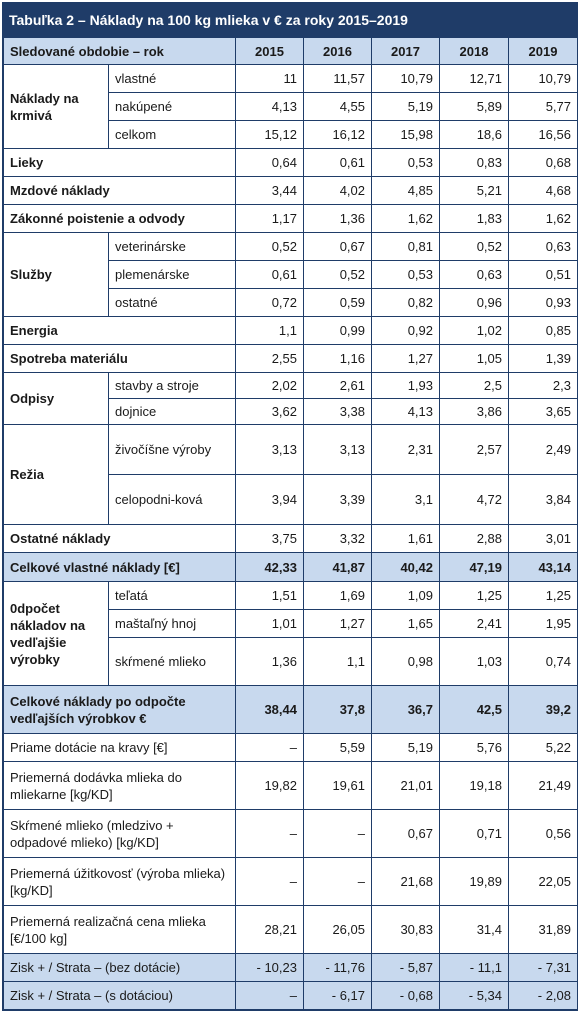 This screenshot has width=578, height=1011. Describe the element at coordinates (474, 274) in the screenshot. I see `value-cell: 0,63` at that location.